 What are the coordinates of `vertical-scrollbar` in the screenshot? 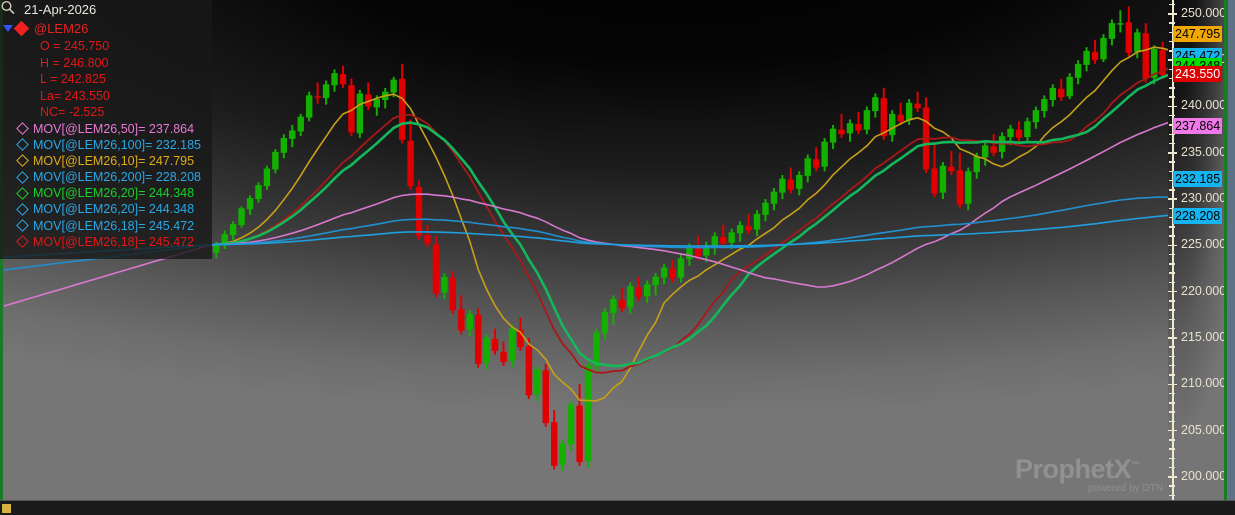 It's located at (1231, 250).